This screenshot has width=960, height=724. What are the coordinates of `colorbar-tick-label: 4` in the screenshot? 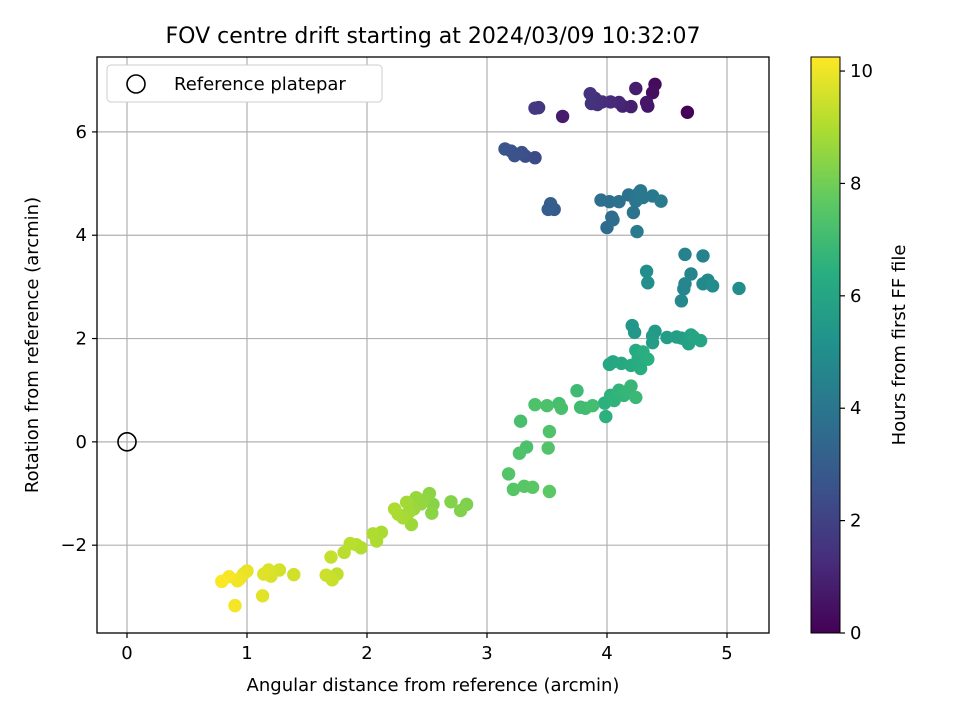 It's located at (855, 408).